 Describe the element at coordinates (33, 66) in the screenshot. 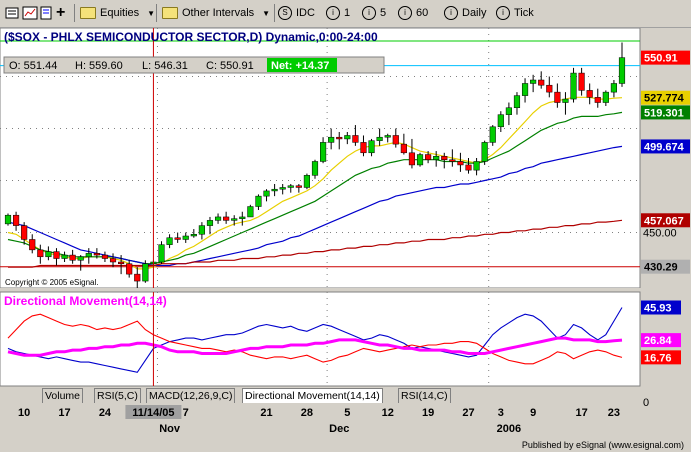

I see `open-value: O: 551.44` at that location.